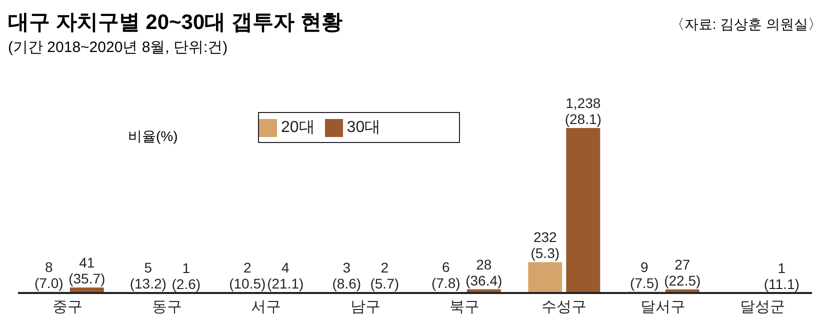 Image resolution: width=830 pixels, height=332 pixels. Describe the element at coordinates (363, 127) in the screenshot. I see `legend-label: 30대` at that location.